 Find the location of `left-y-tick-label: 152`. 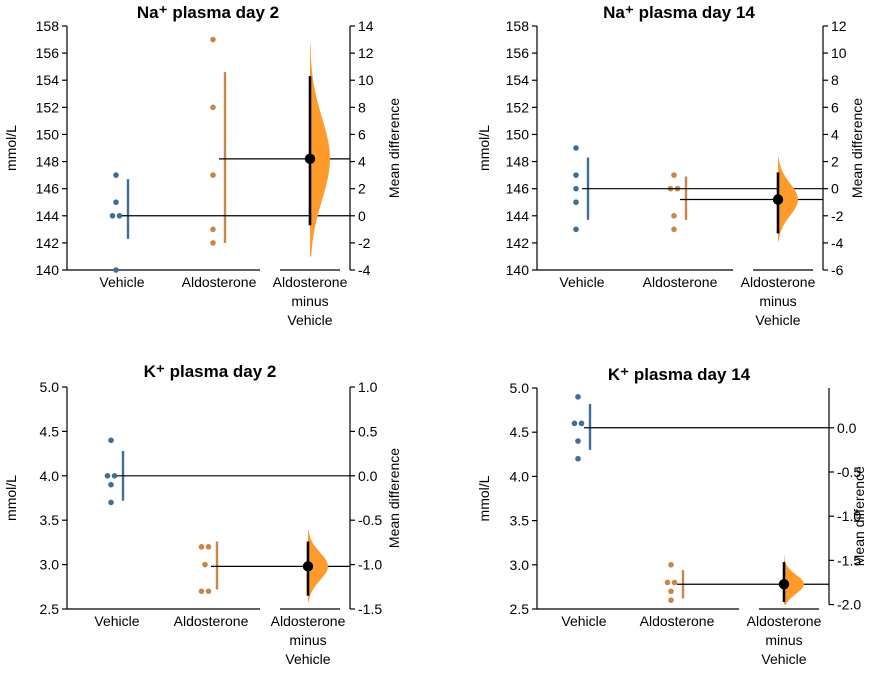

left-y-tick-label: 152 is located at coordinates (48, 107).